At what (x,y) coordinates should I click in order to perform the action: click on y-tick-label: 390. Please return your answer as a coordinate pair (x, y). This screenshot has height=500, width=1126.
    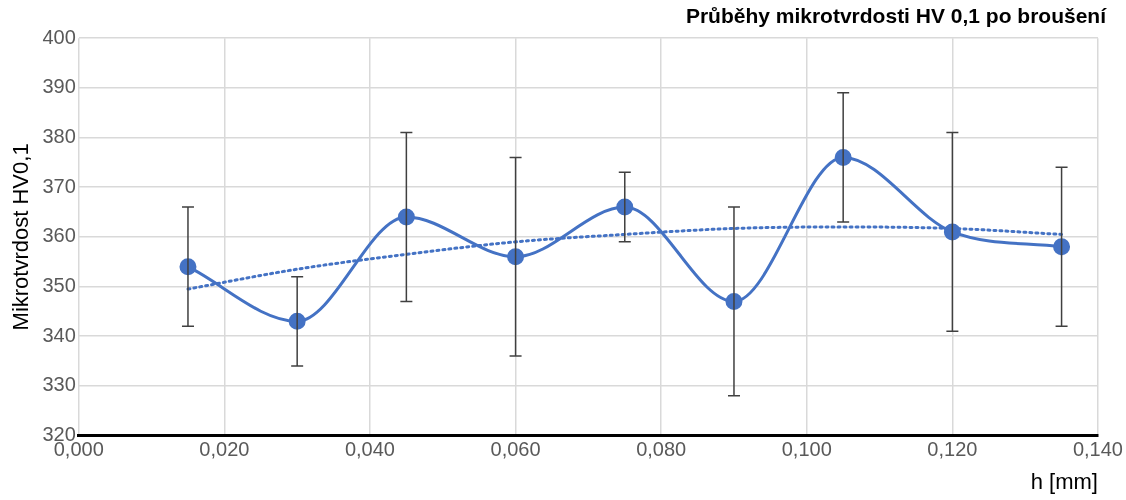
    Looking at the image, I should click on (59, 86).